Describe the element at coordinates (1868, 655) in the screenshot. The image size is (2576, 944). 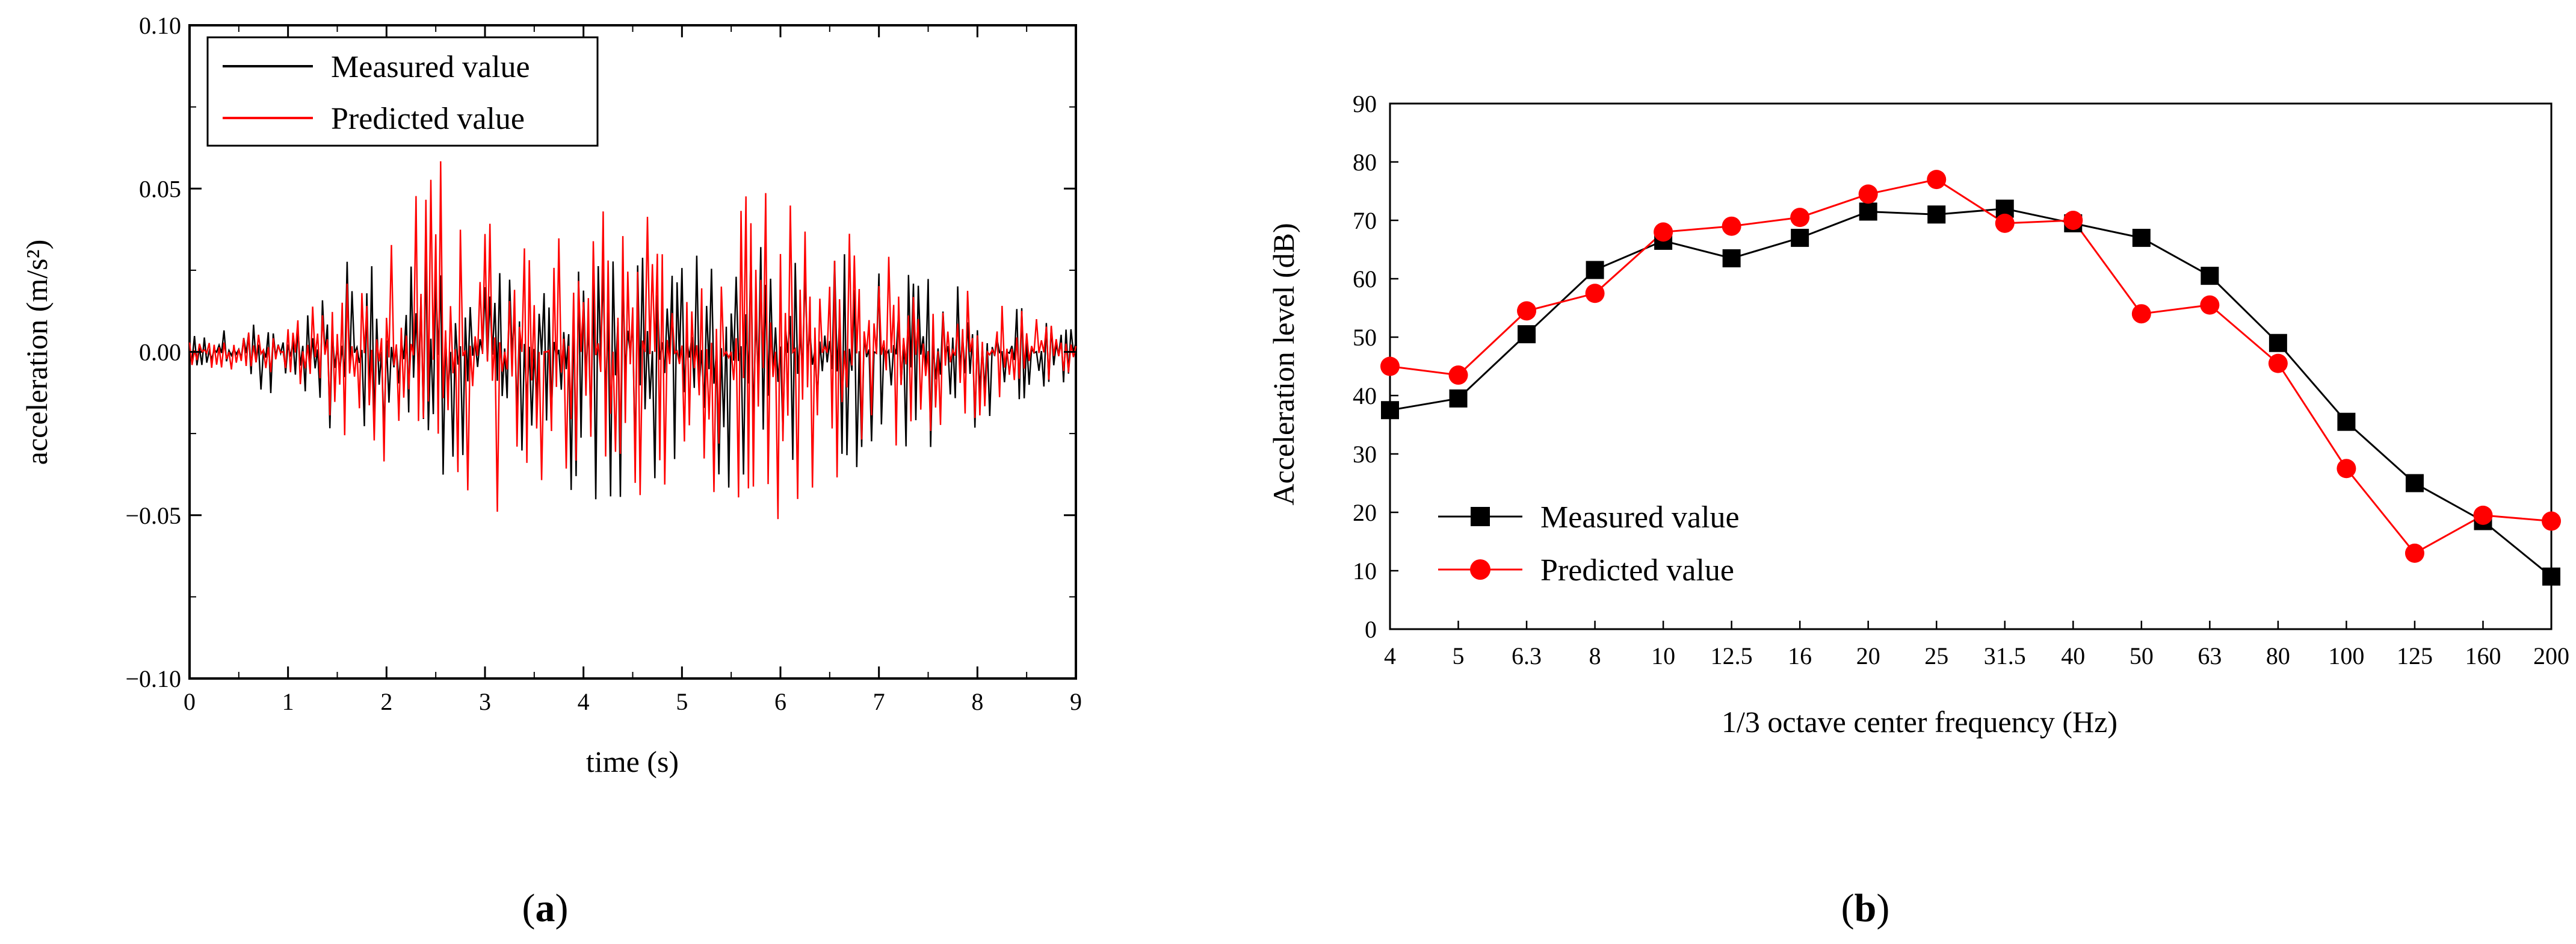
I see `panel-b-x-tick-label: 20` at that location.